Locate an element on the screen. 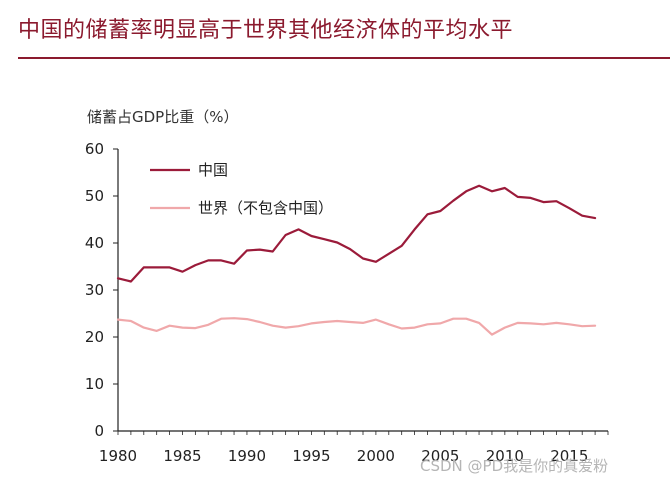 This screenshot has width=670, height=486. legend-label: 中国 is located at coordinates (213, 170).